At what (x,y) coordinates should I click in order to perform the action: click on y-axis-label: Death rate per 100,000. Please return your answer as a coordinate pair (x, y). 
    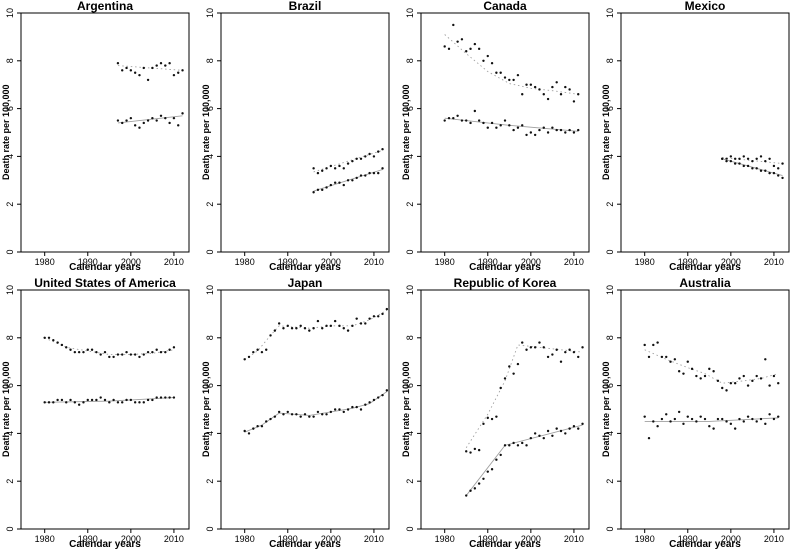
    Looking at the image, I should click on (606, 132).